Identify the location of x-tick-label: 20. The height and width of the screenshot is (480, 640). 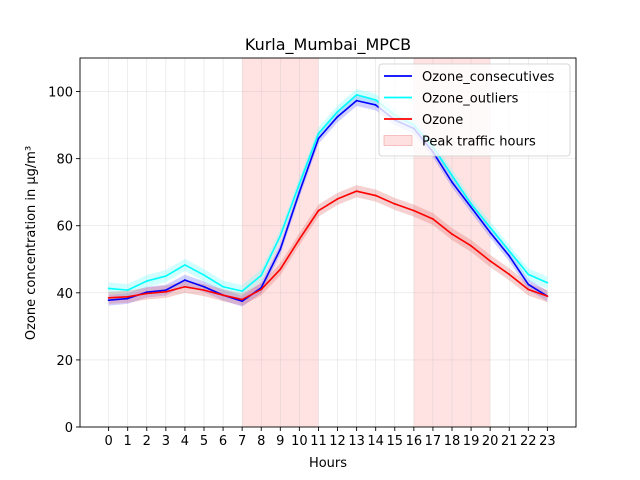
(490, 441).